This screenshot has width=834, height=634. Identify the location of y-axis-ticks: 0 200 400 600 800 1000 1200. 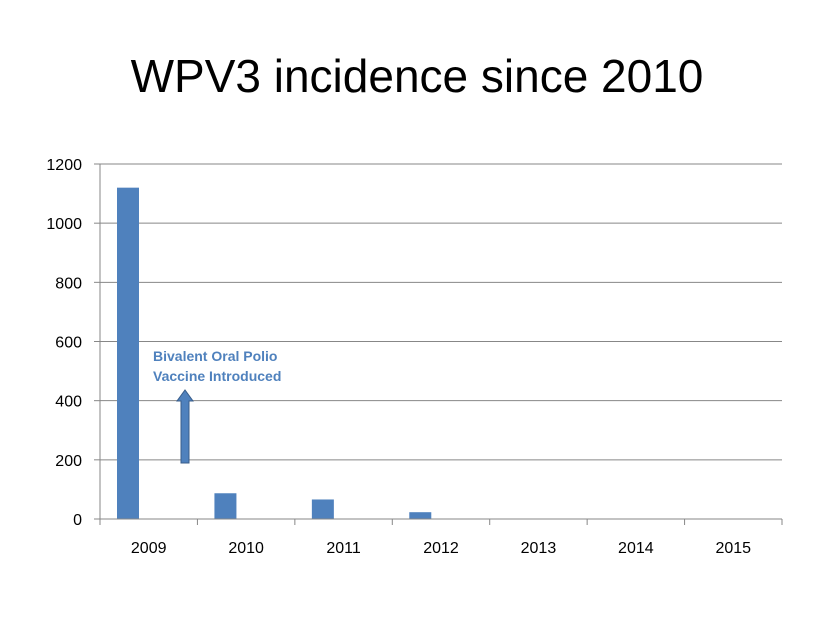
(64, 343).